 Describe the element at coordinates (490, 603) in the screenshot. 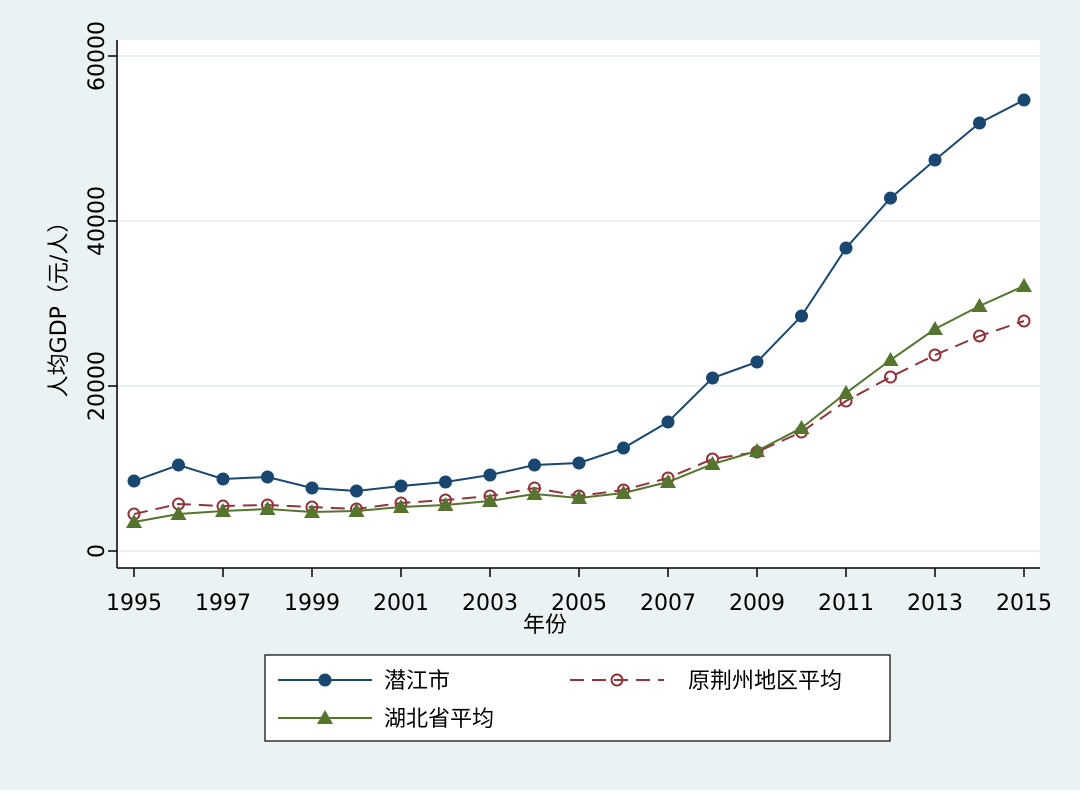

I see `x-tick-label: 2003` at that location.